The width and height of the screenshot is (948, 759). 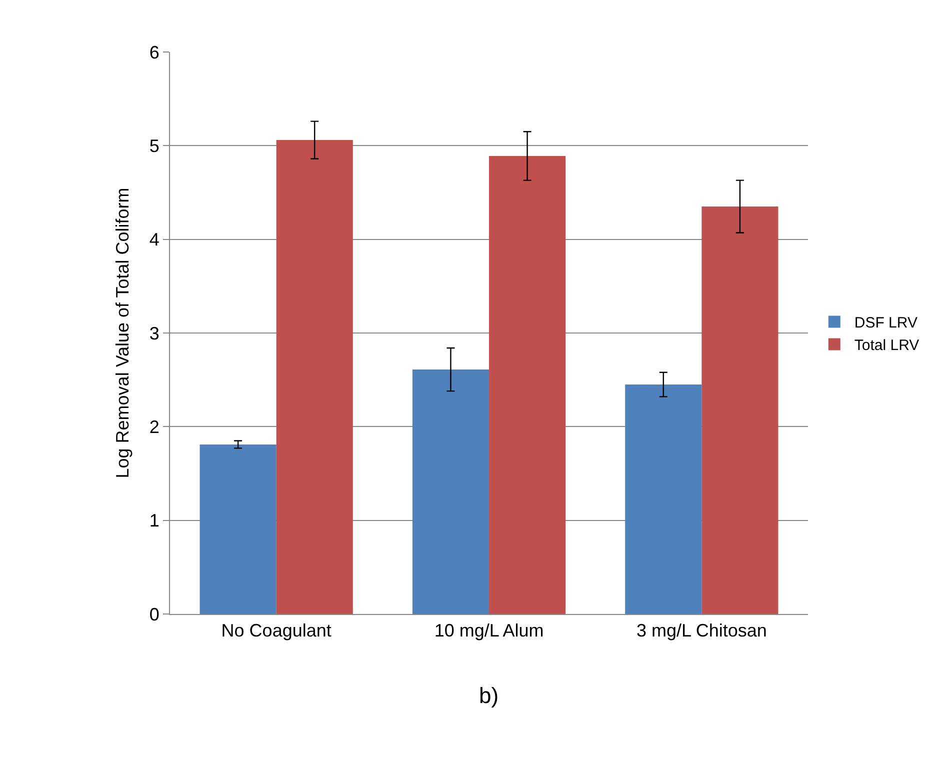 I want to click on x-tick-label: 3 mg/L Chitosan, so click(x=701, y=630).